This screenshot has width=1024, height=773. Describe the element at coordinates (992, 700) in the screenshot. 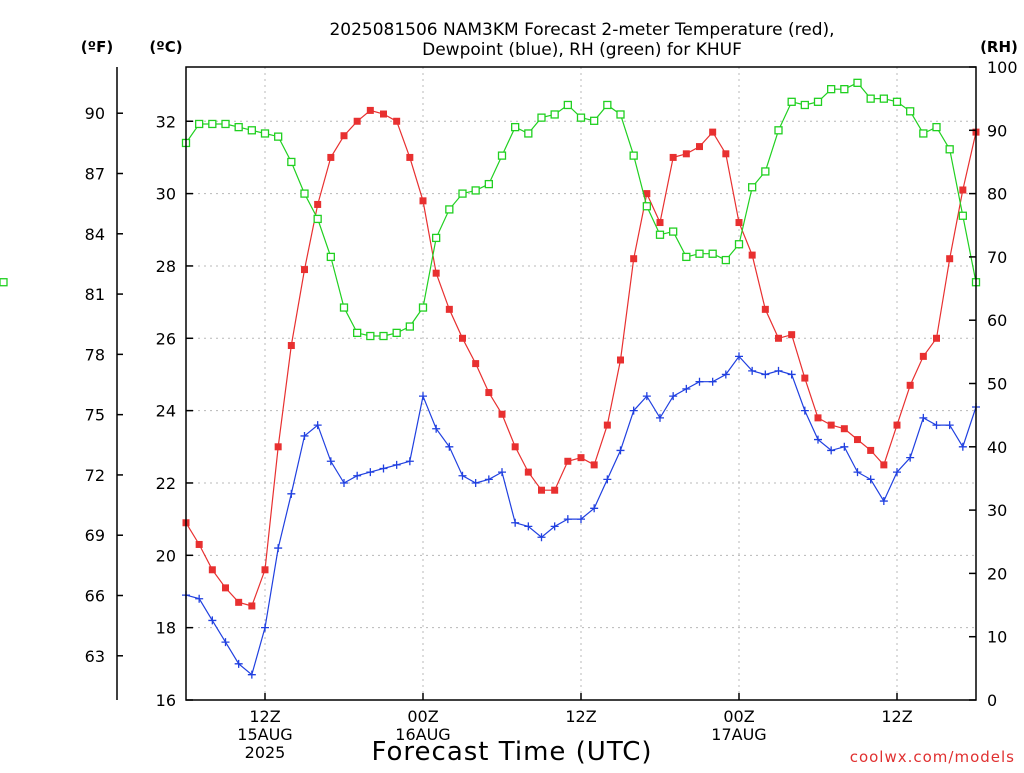

I see `rh-tick-label: 0` at that location.